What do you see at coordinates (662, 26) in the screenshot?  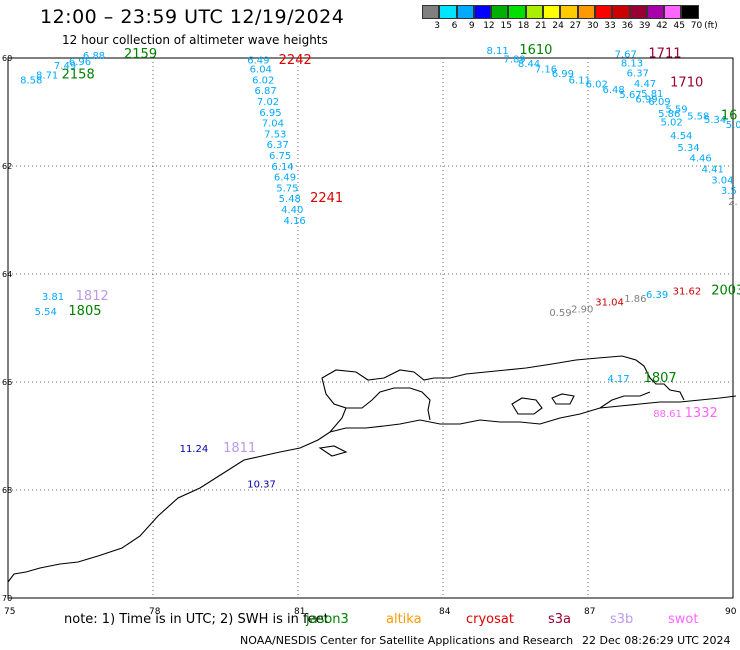 I see `color-tick-label: 42` at bounding box center [662, 26].